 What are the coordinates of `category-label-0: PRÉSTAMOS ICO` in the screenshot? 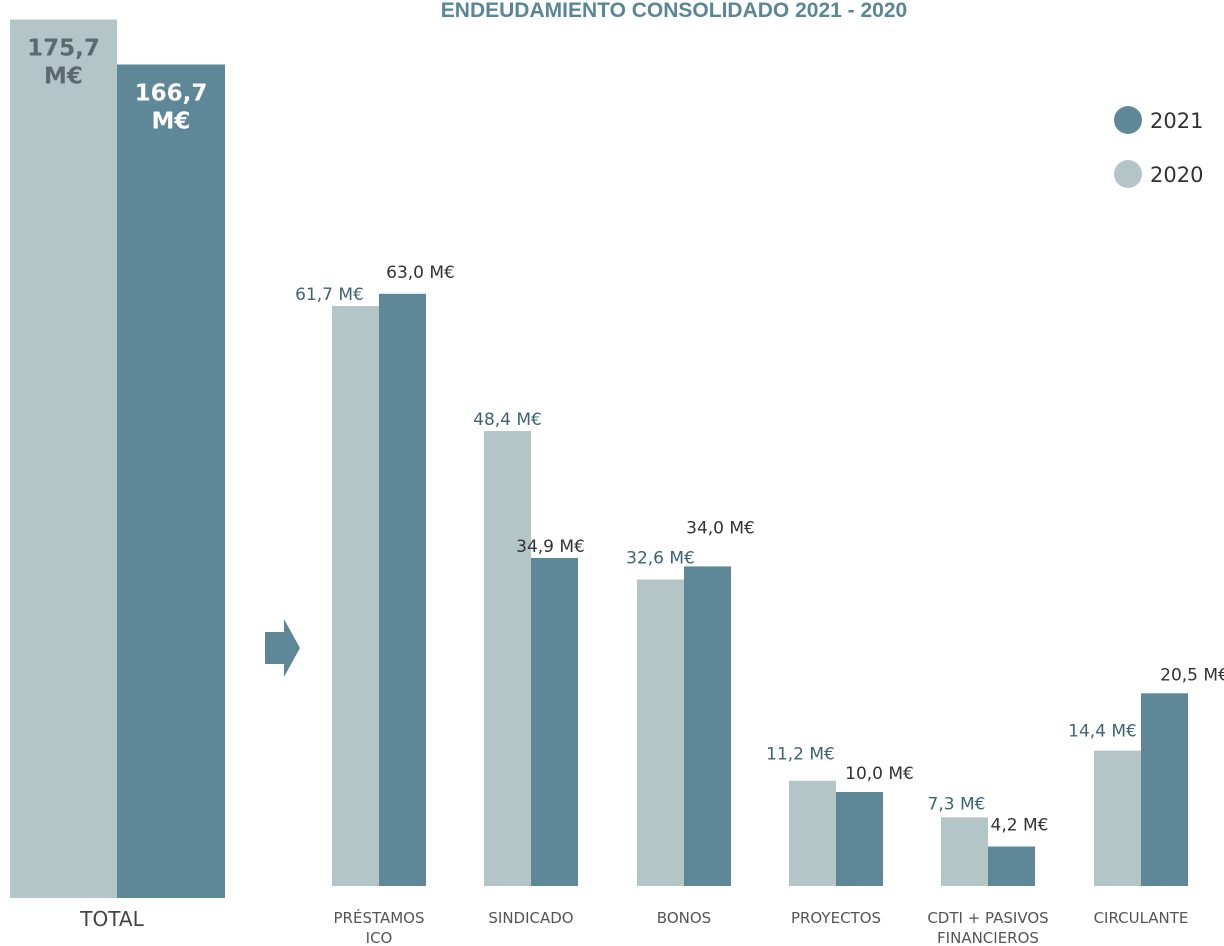 It's located at (379, 927).